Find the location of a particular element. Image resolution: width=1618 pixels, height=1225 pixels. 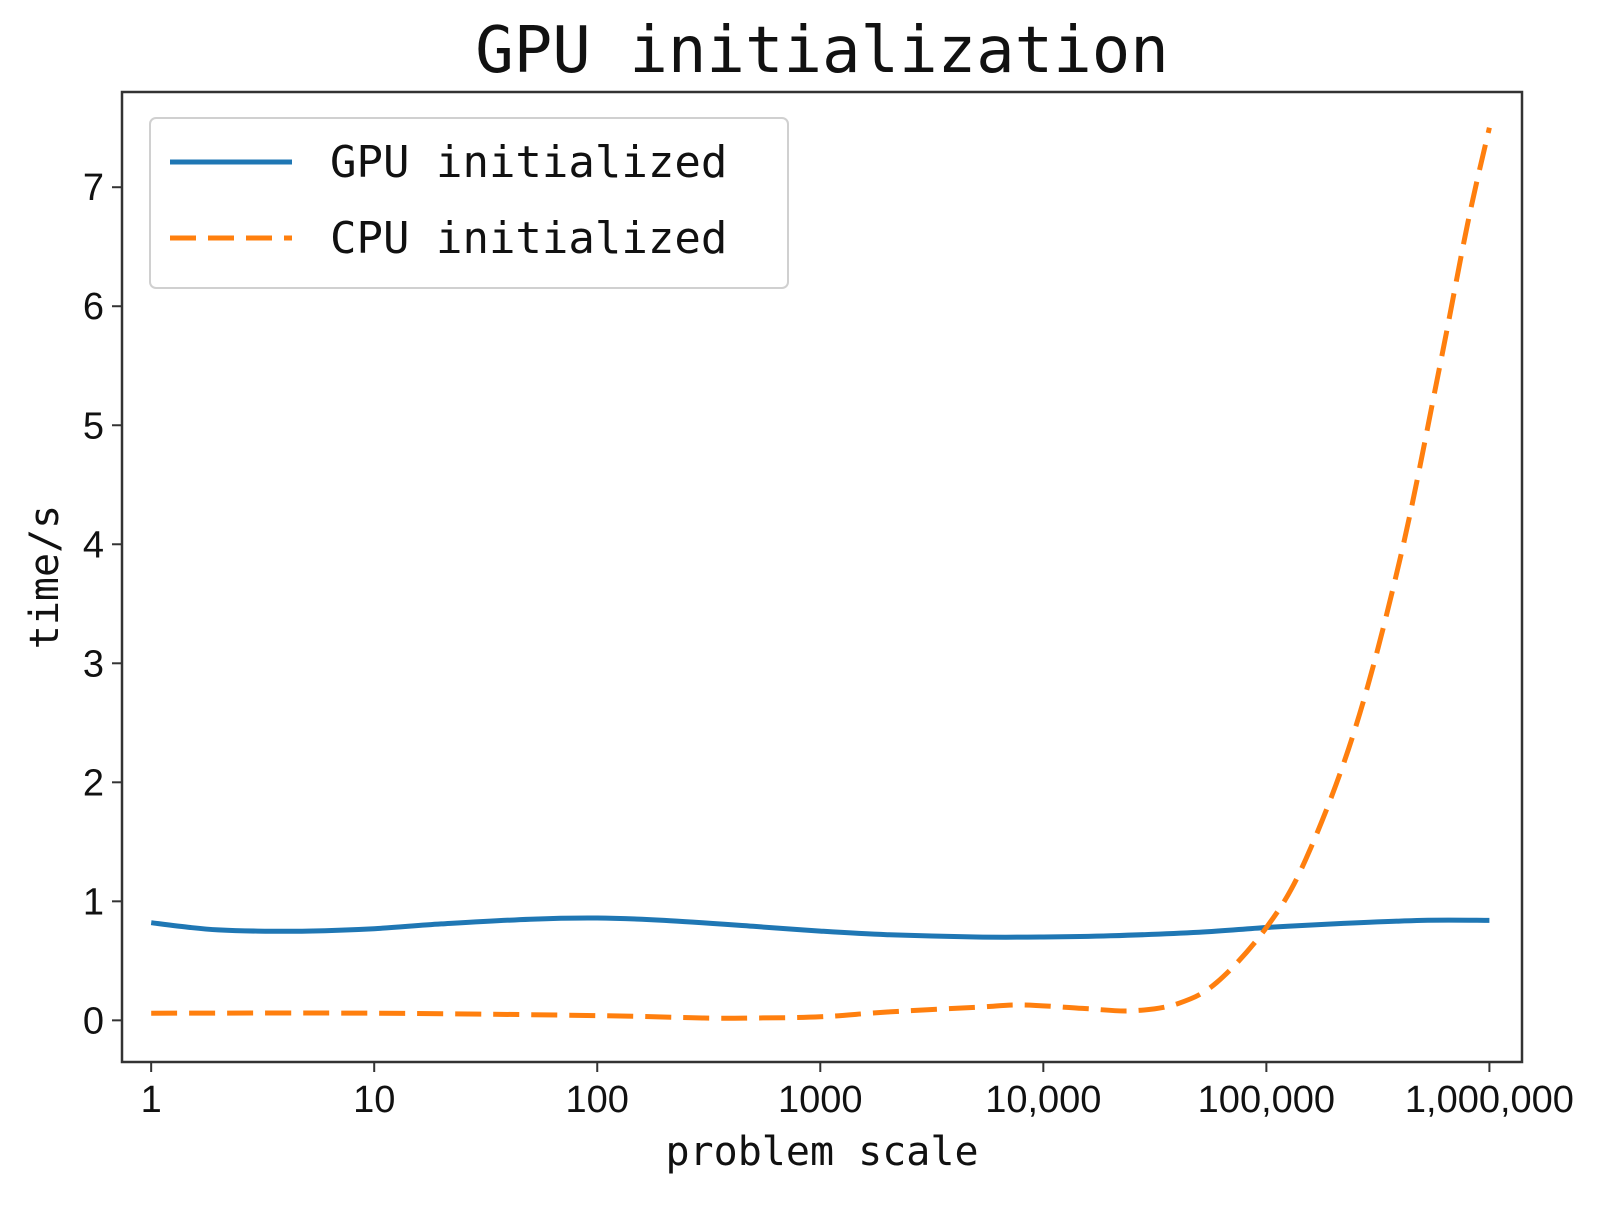

x-axis: 1 10 100 1000 10,000 100,000 1,000,000 is located at coordinates (857, 1091).